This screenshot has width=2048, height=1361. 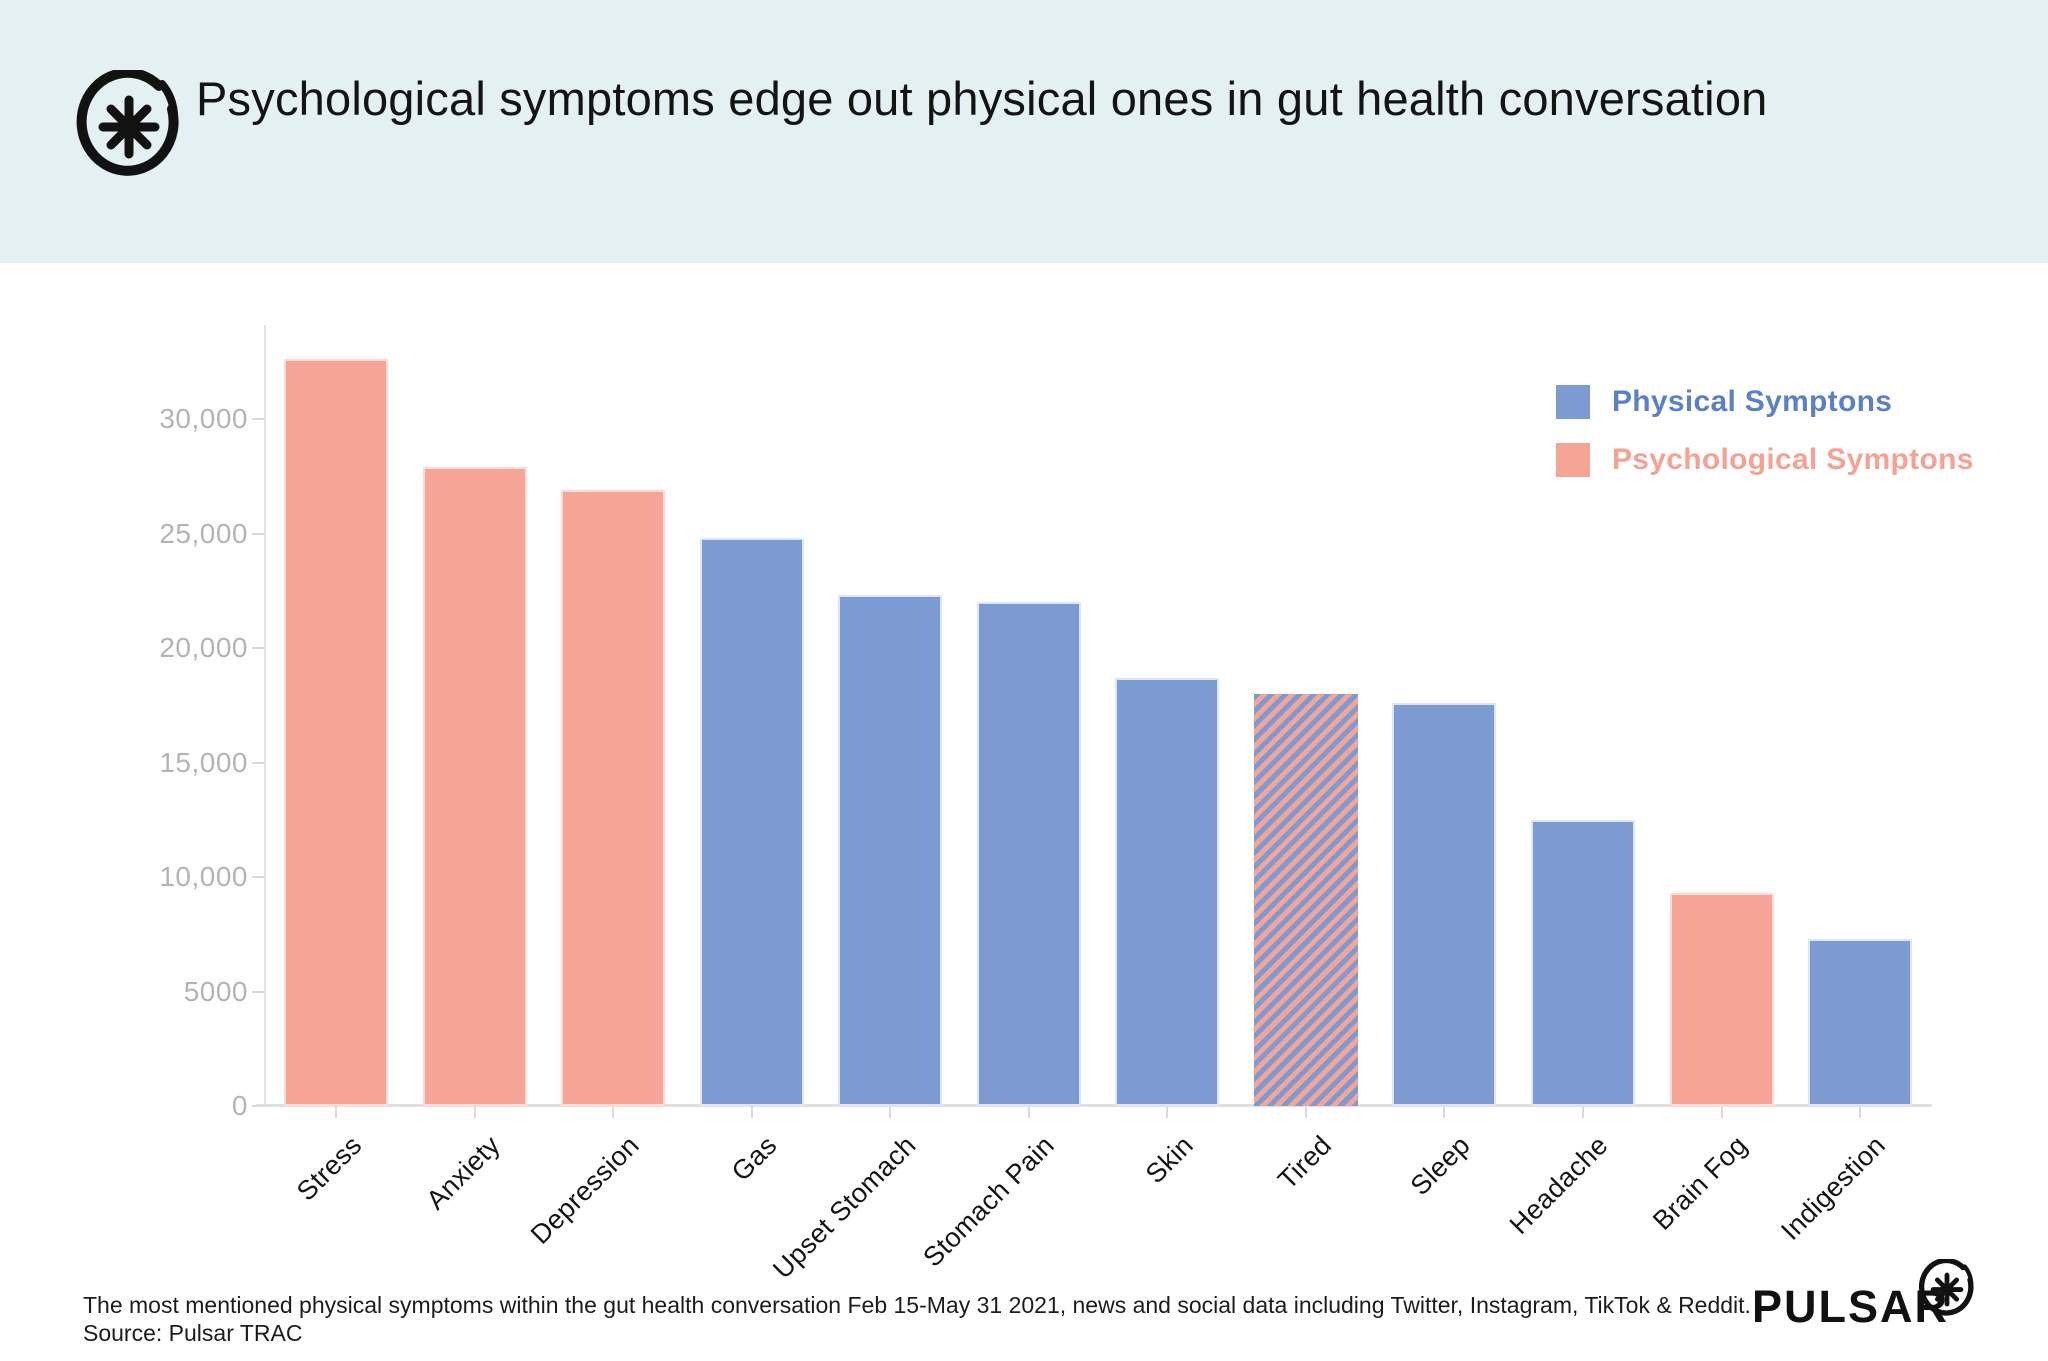 I want to click on y-axis-label: 30,000, so click(x=203, y=418).